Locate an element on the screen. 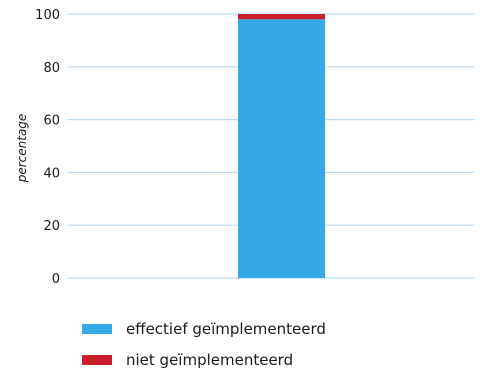 The height and width of the screenshot is (380, 486). y-tick-label: 40 is located at coordinates (51, 173).